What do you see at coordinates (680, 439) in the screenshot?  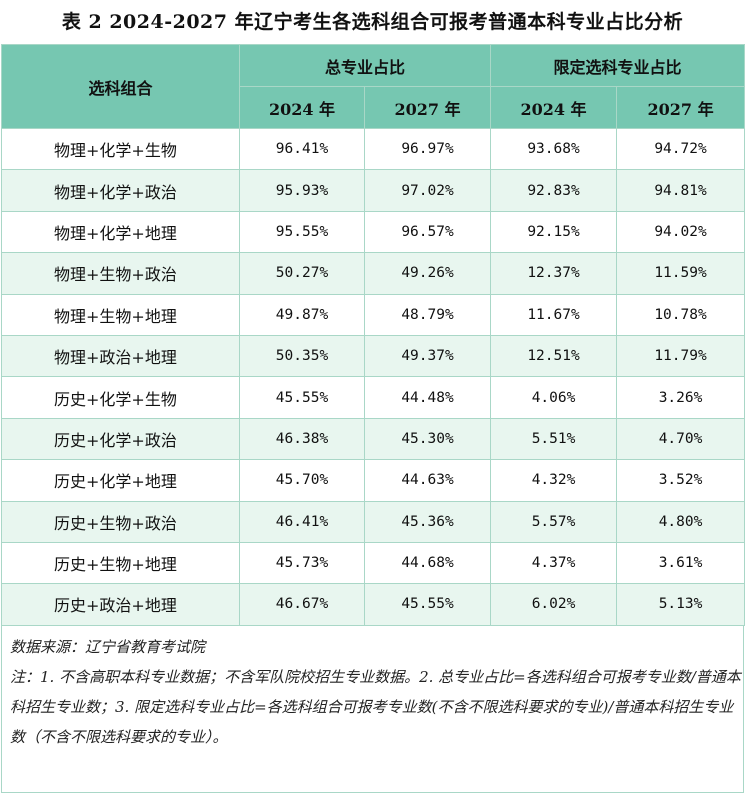 I see `limited-2027-cell: 4.70%` at bounding box center [680, 439].